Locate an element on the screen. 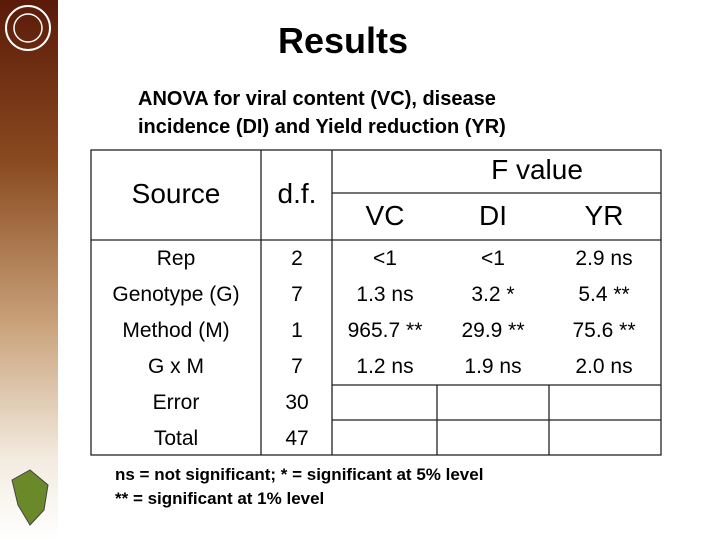 This screenshot has width=720, height=540. cell: 1.2 ns is located at coordinates (385, 366).